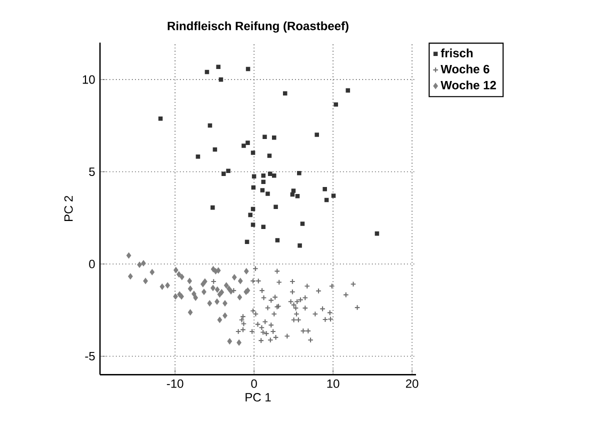  I want to click on y-tick-label: 5, so click(92, 172).